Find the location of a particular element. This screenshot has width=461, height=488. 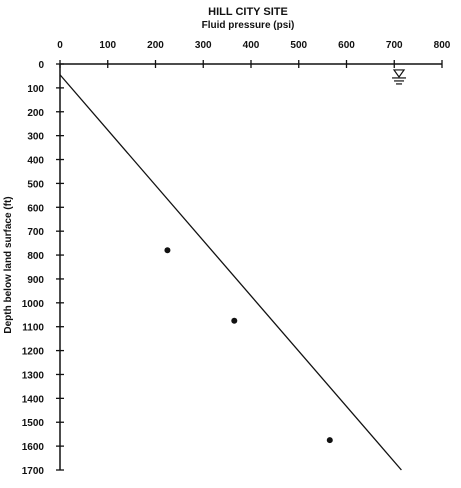

x-axis-label: Fluid pressure (psi) is located at coordinates (248, 25).